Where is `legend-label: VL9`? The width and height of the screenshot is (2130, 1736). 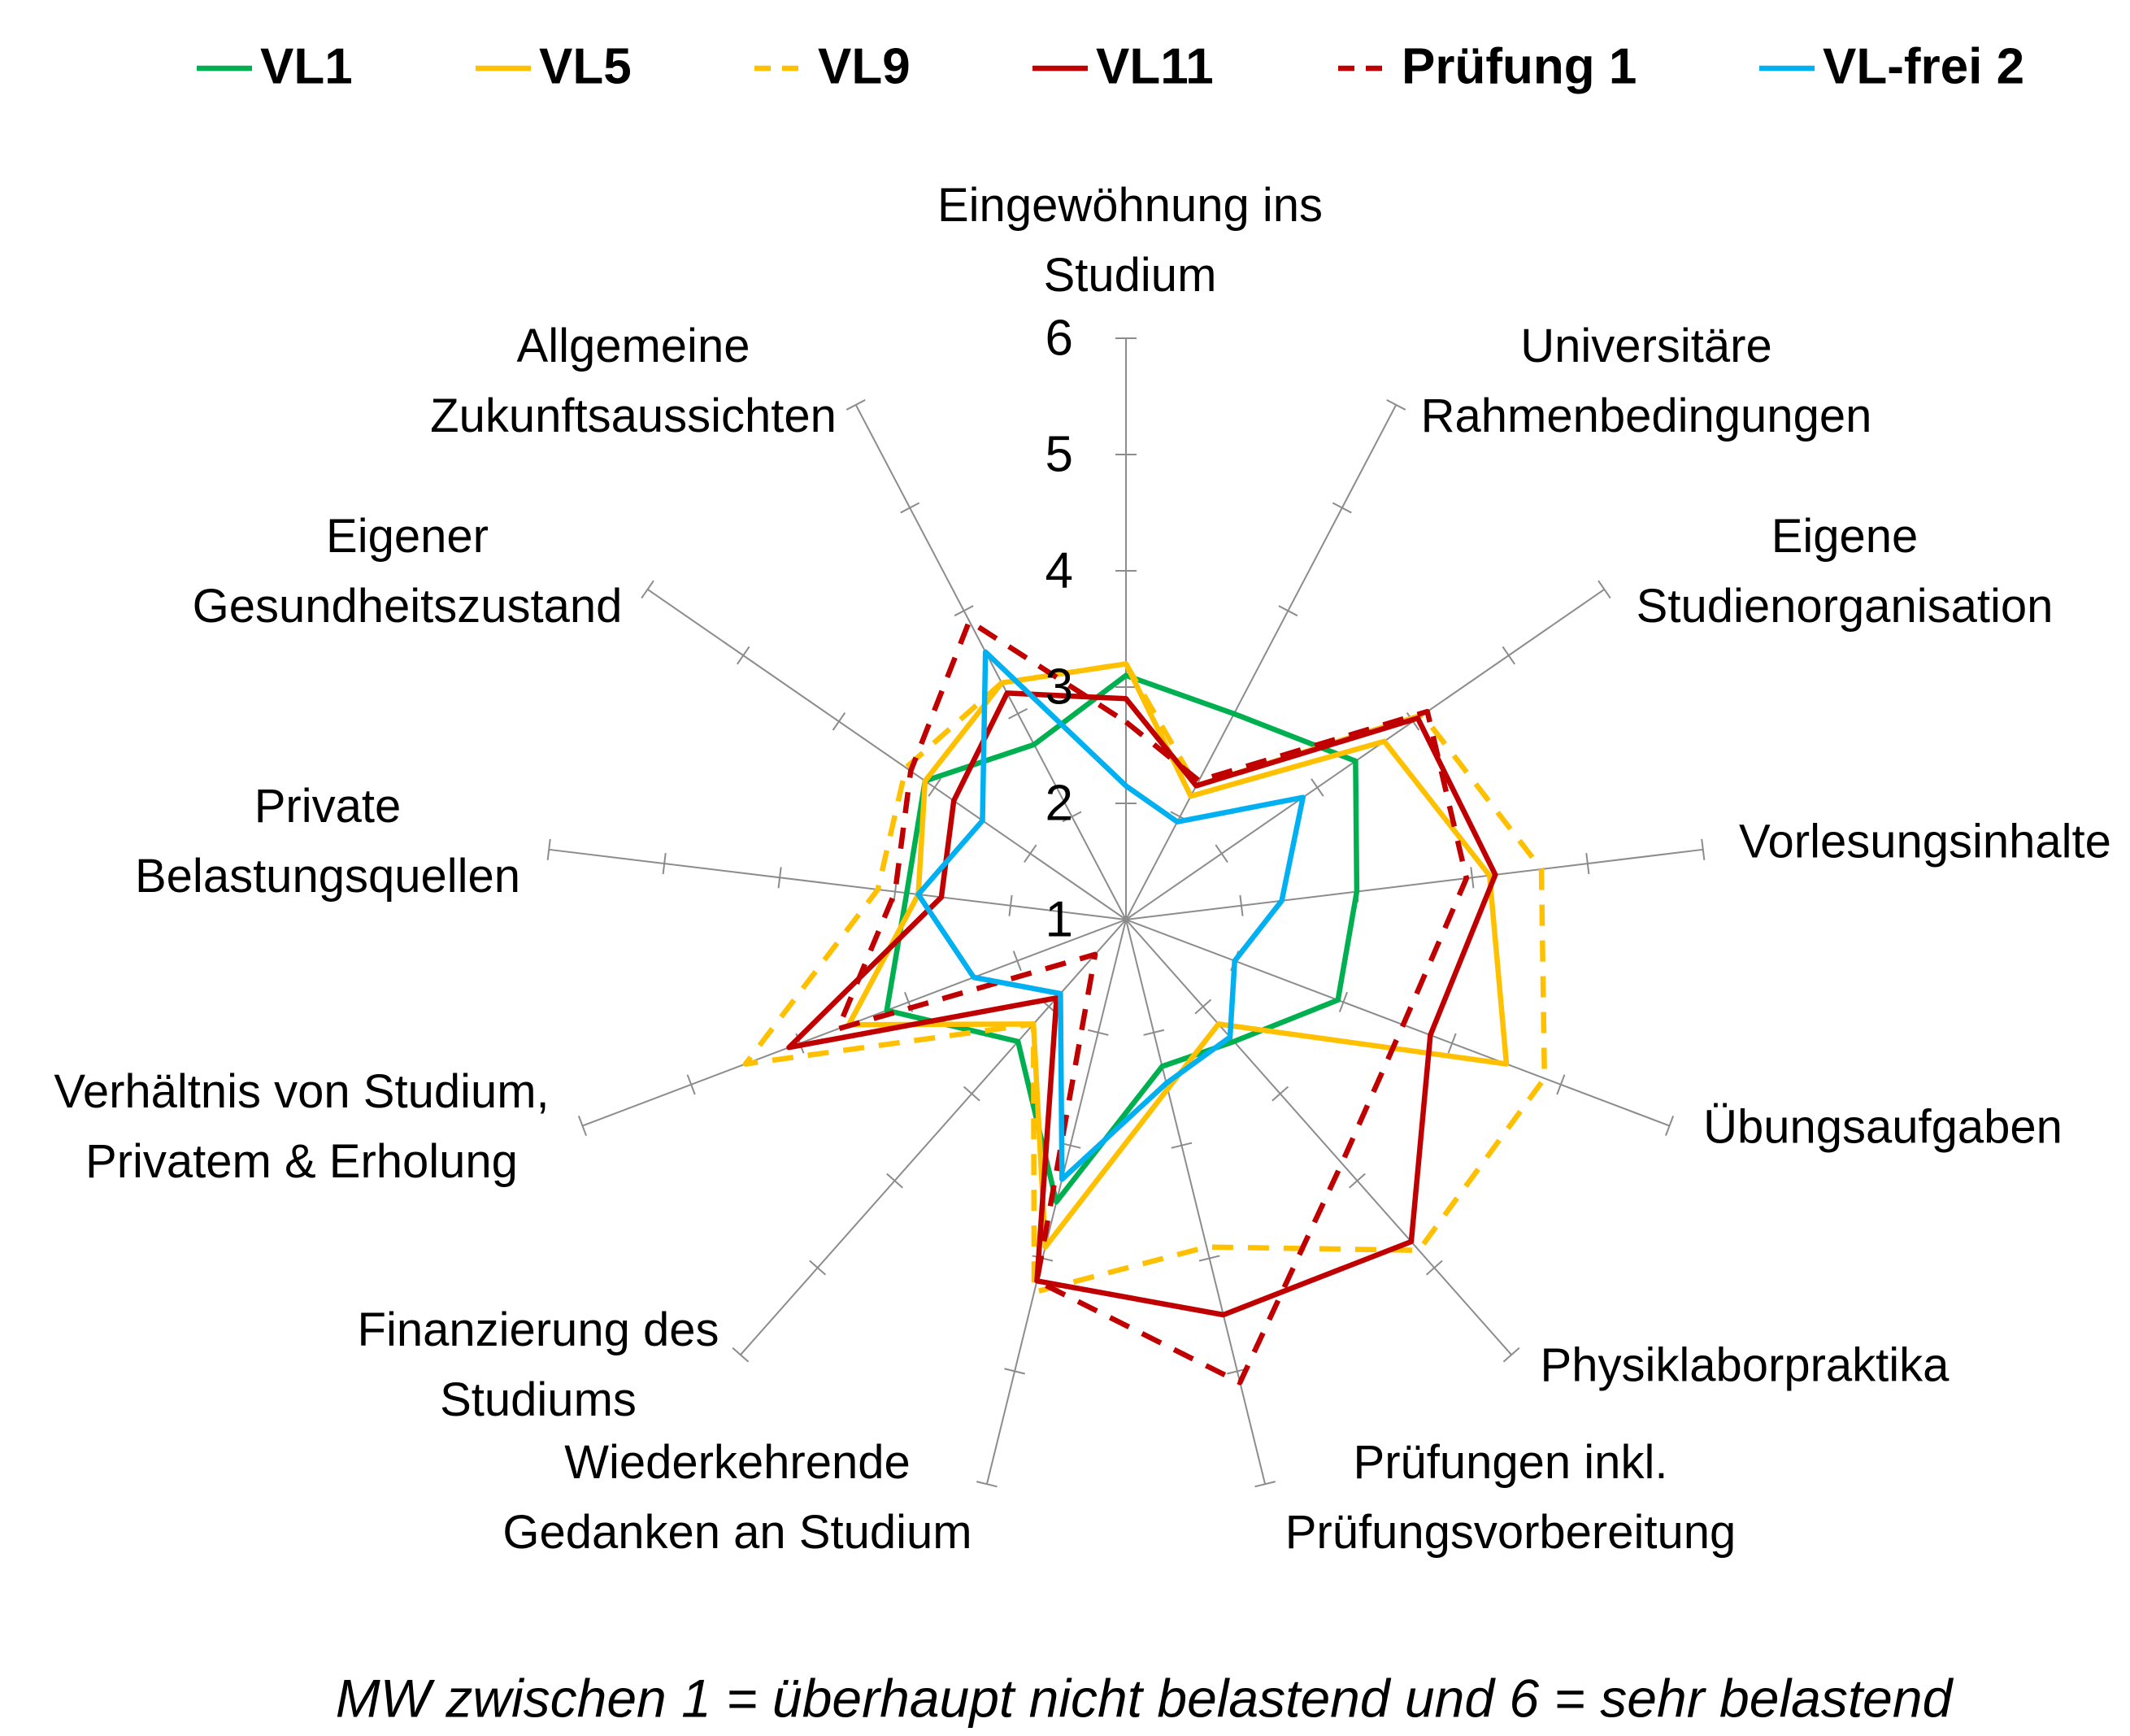
legend-label: VL9 is located at coordinates (864, 66).